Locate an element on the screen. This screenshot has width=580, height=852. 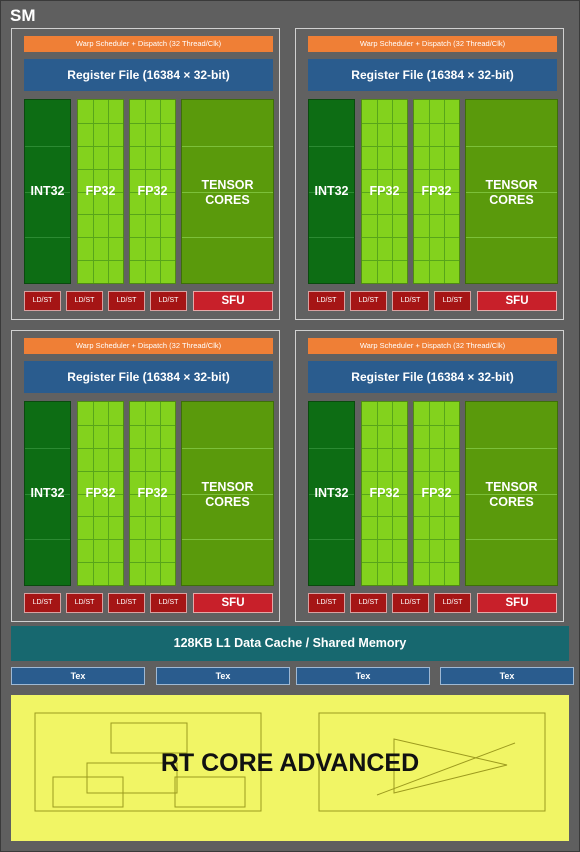
ray-line is located at coordinates (446, 769).